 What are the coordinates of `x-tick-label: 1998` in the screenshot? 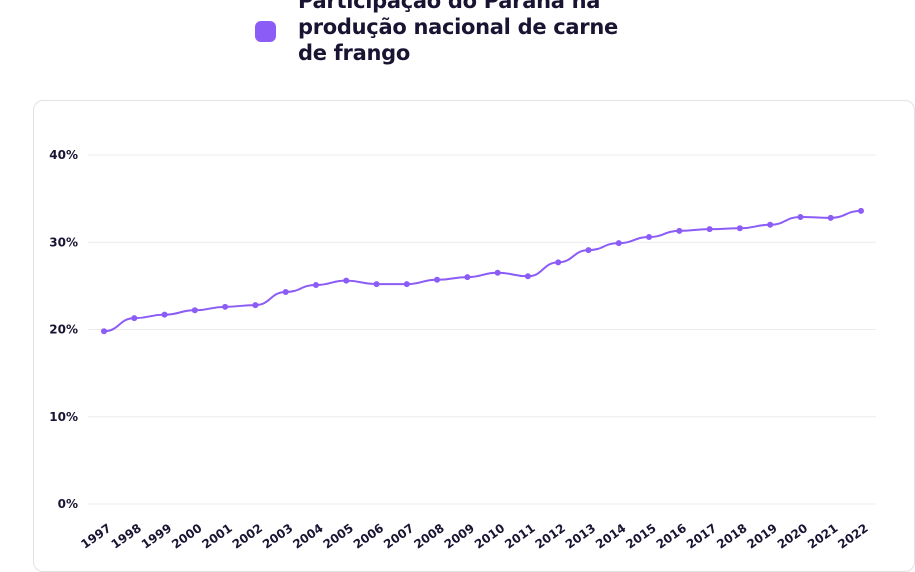 It's located at (126, 536).